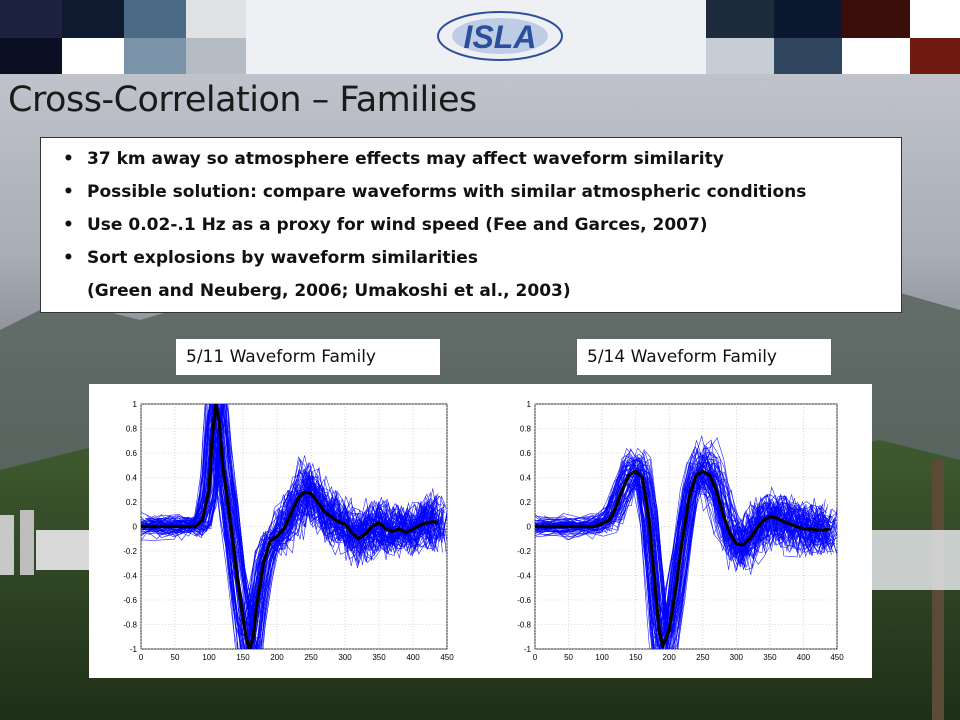 This screenshot has height=720, width=960. What do you see at coordinates (66, 550) in the screenshot?
I see `barn` at bounding box center [66, 550].